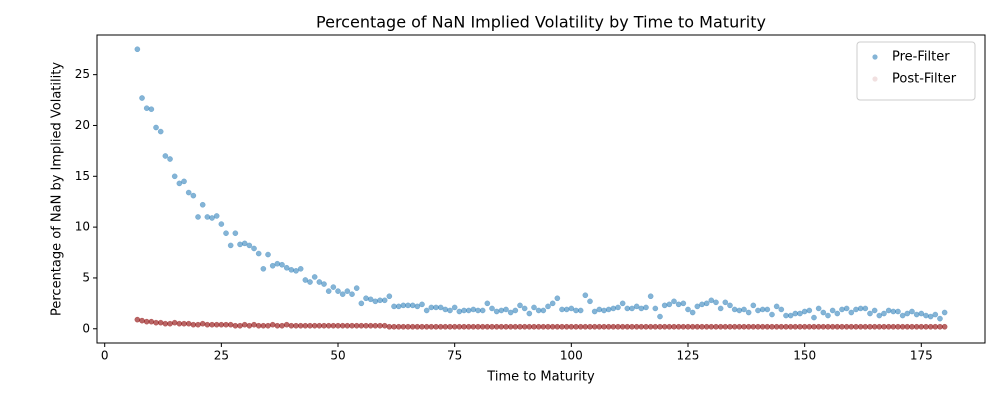  I want to click on legend-box, so click(916, 71).